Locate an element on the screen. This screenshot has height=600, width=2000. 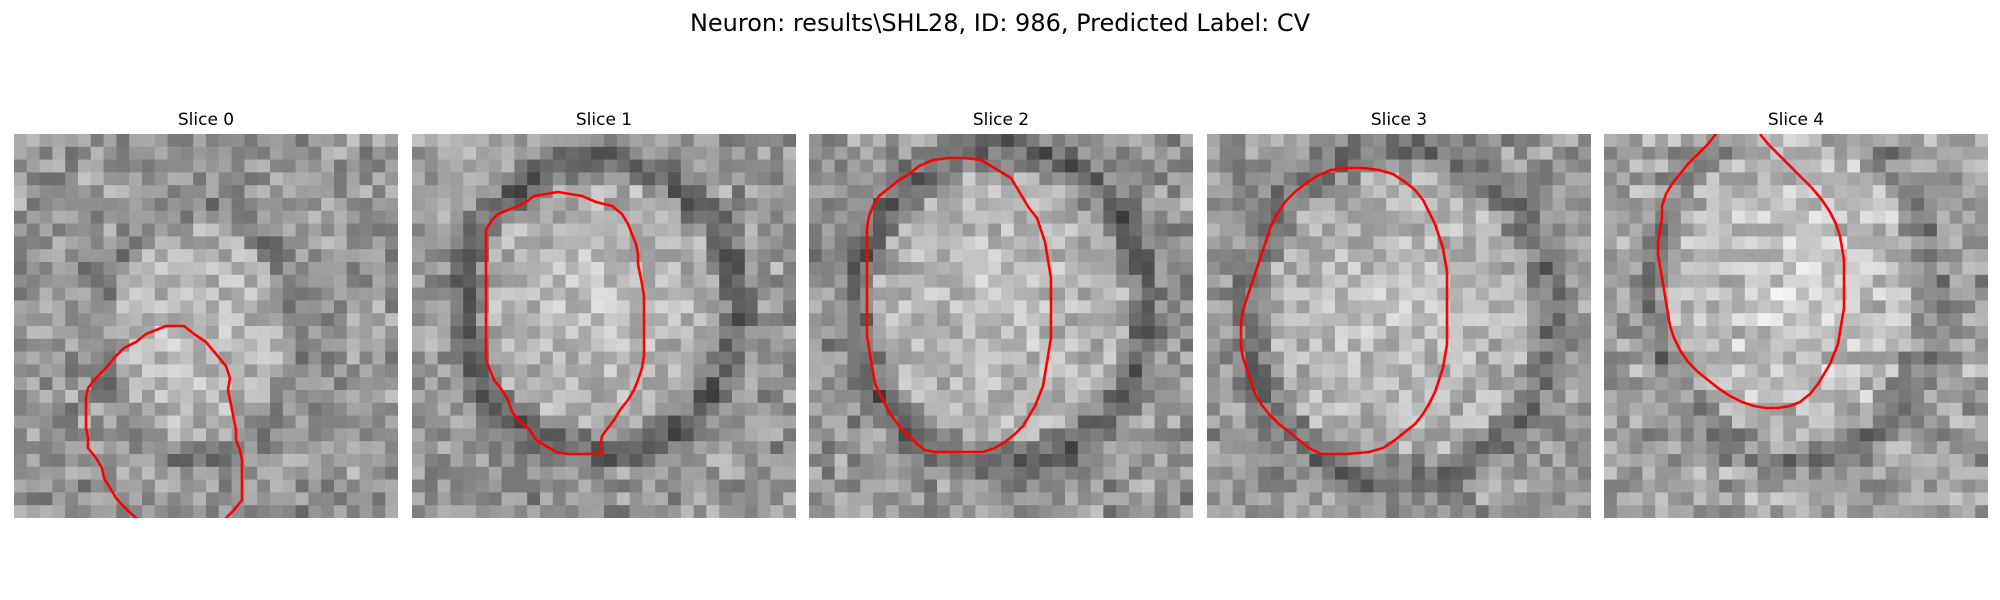
slice-title: Slice 4 is located at coordinates (1796, 120).